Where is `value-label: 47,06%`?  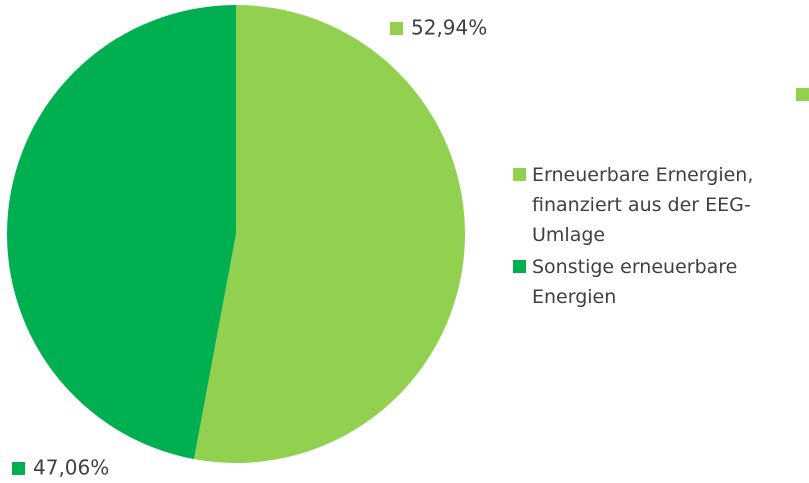
value-label: 47,06% is located at coordinates (71, 468).